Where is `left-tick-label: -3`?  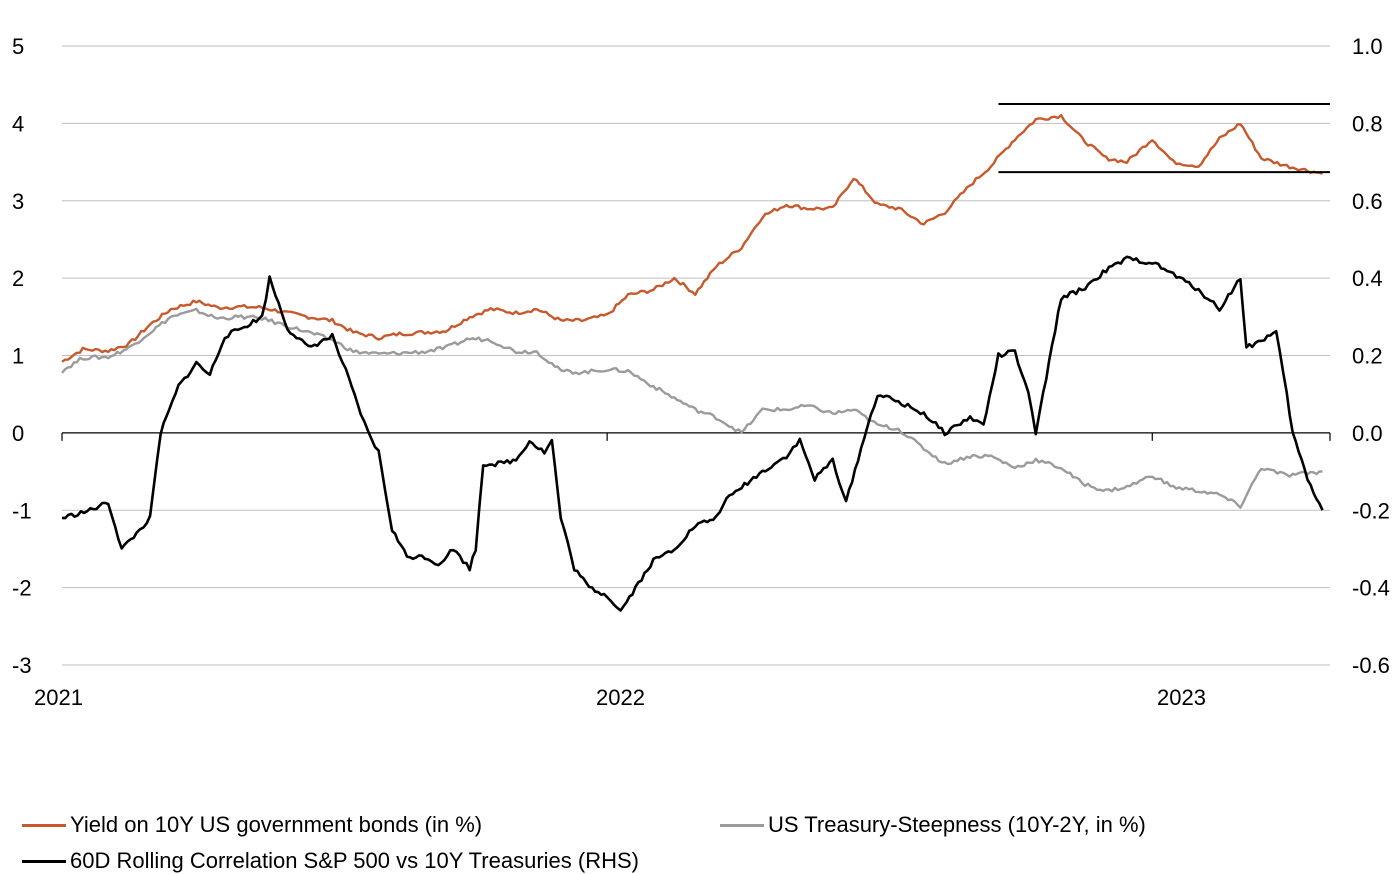 left-tick-label: -3 is located at coordinates (22, 665).